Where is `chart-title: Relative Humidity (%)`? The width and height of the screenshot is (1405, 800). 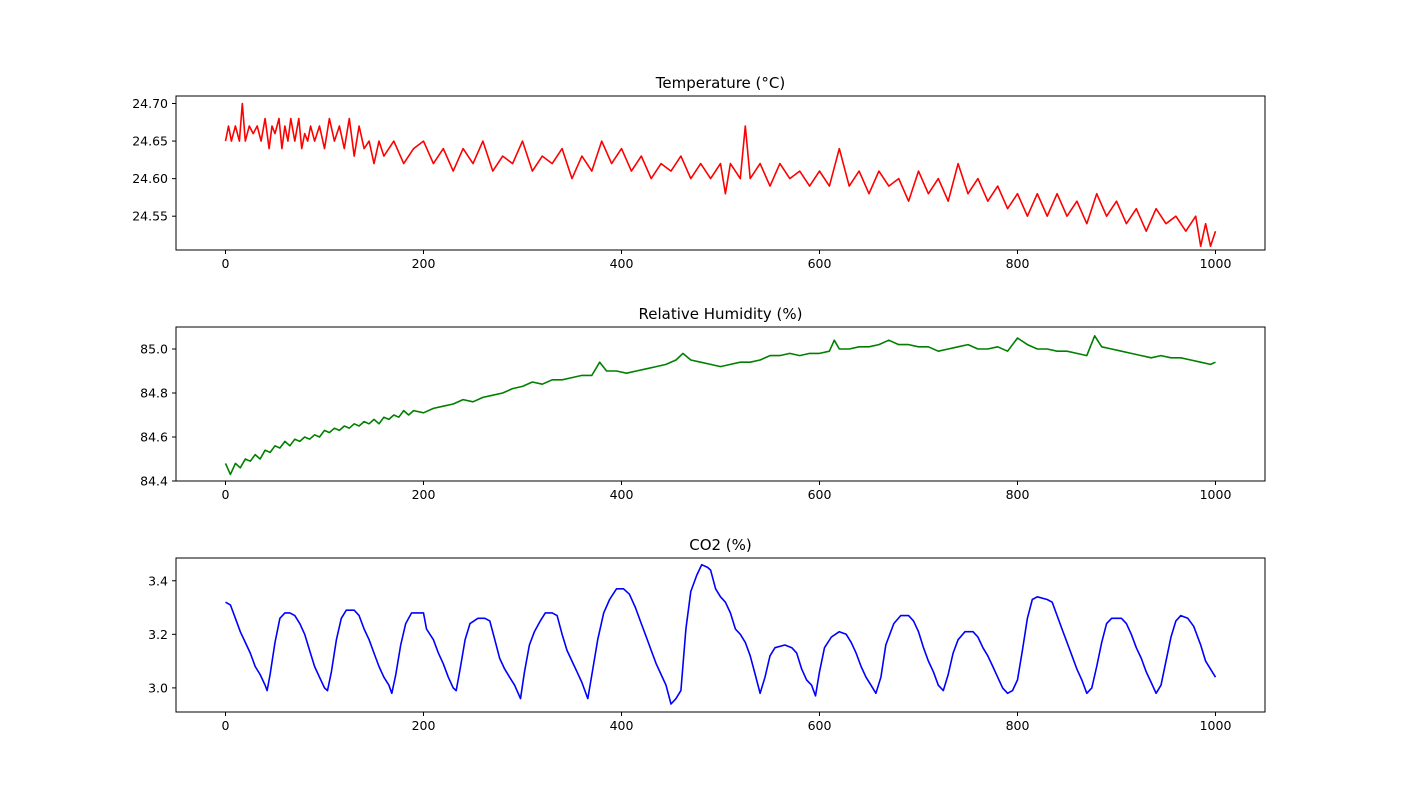
chart-title: Relative Humidity (%) is located at coordinates (721, 314).